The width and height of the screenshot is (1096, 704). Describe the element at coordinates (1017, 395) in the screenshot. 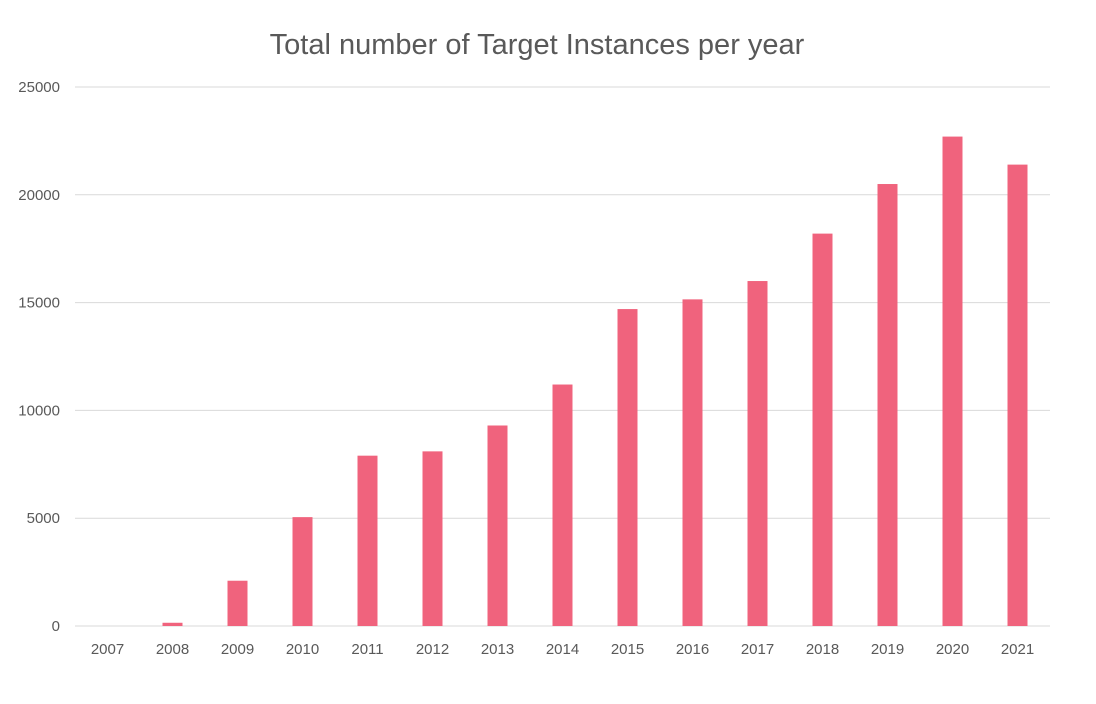

I see `bar-2021` at that location.